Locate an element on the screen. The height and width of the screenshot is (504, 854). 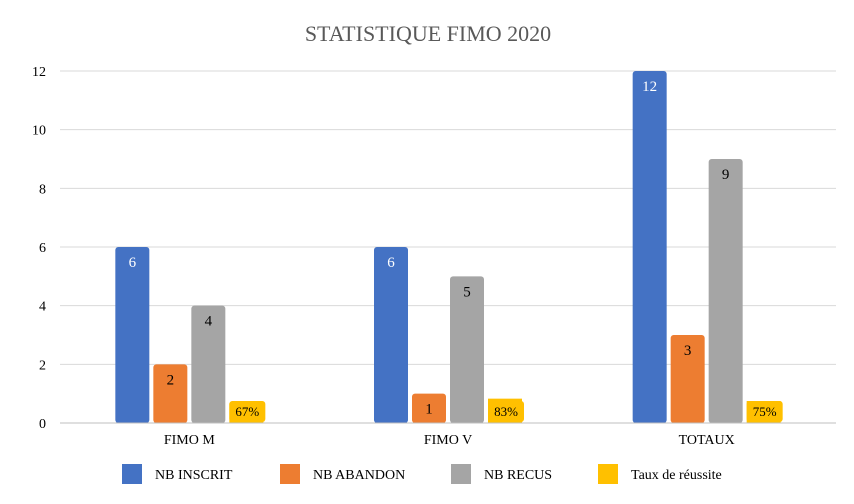
y-tick-label: 4 is located at coordinates (42, 307).